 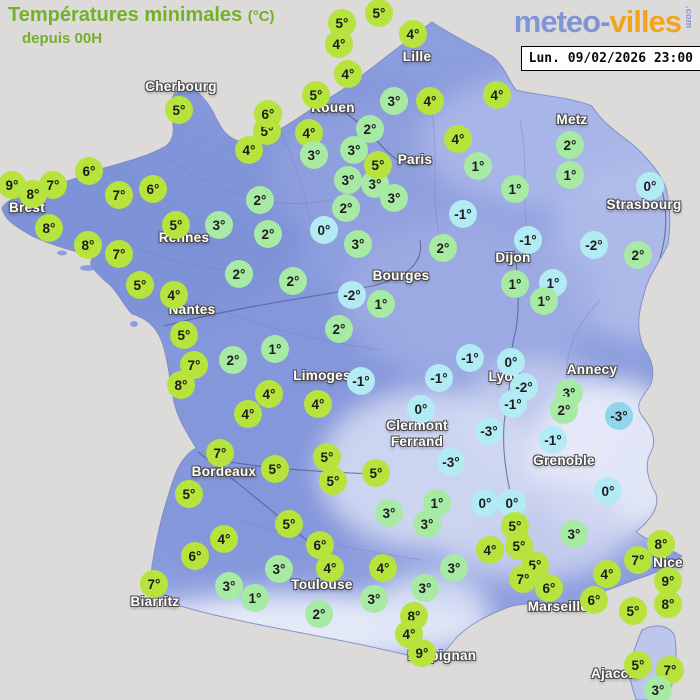 What do you see at coordinates (322, 584) in the screenshot?
I see `city-label-toulouse: Toulouse` at bounding box center [322, 584].